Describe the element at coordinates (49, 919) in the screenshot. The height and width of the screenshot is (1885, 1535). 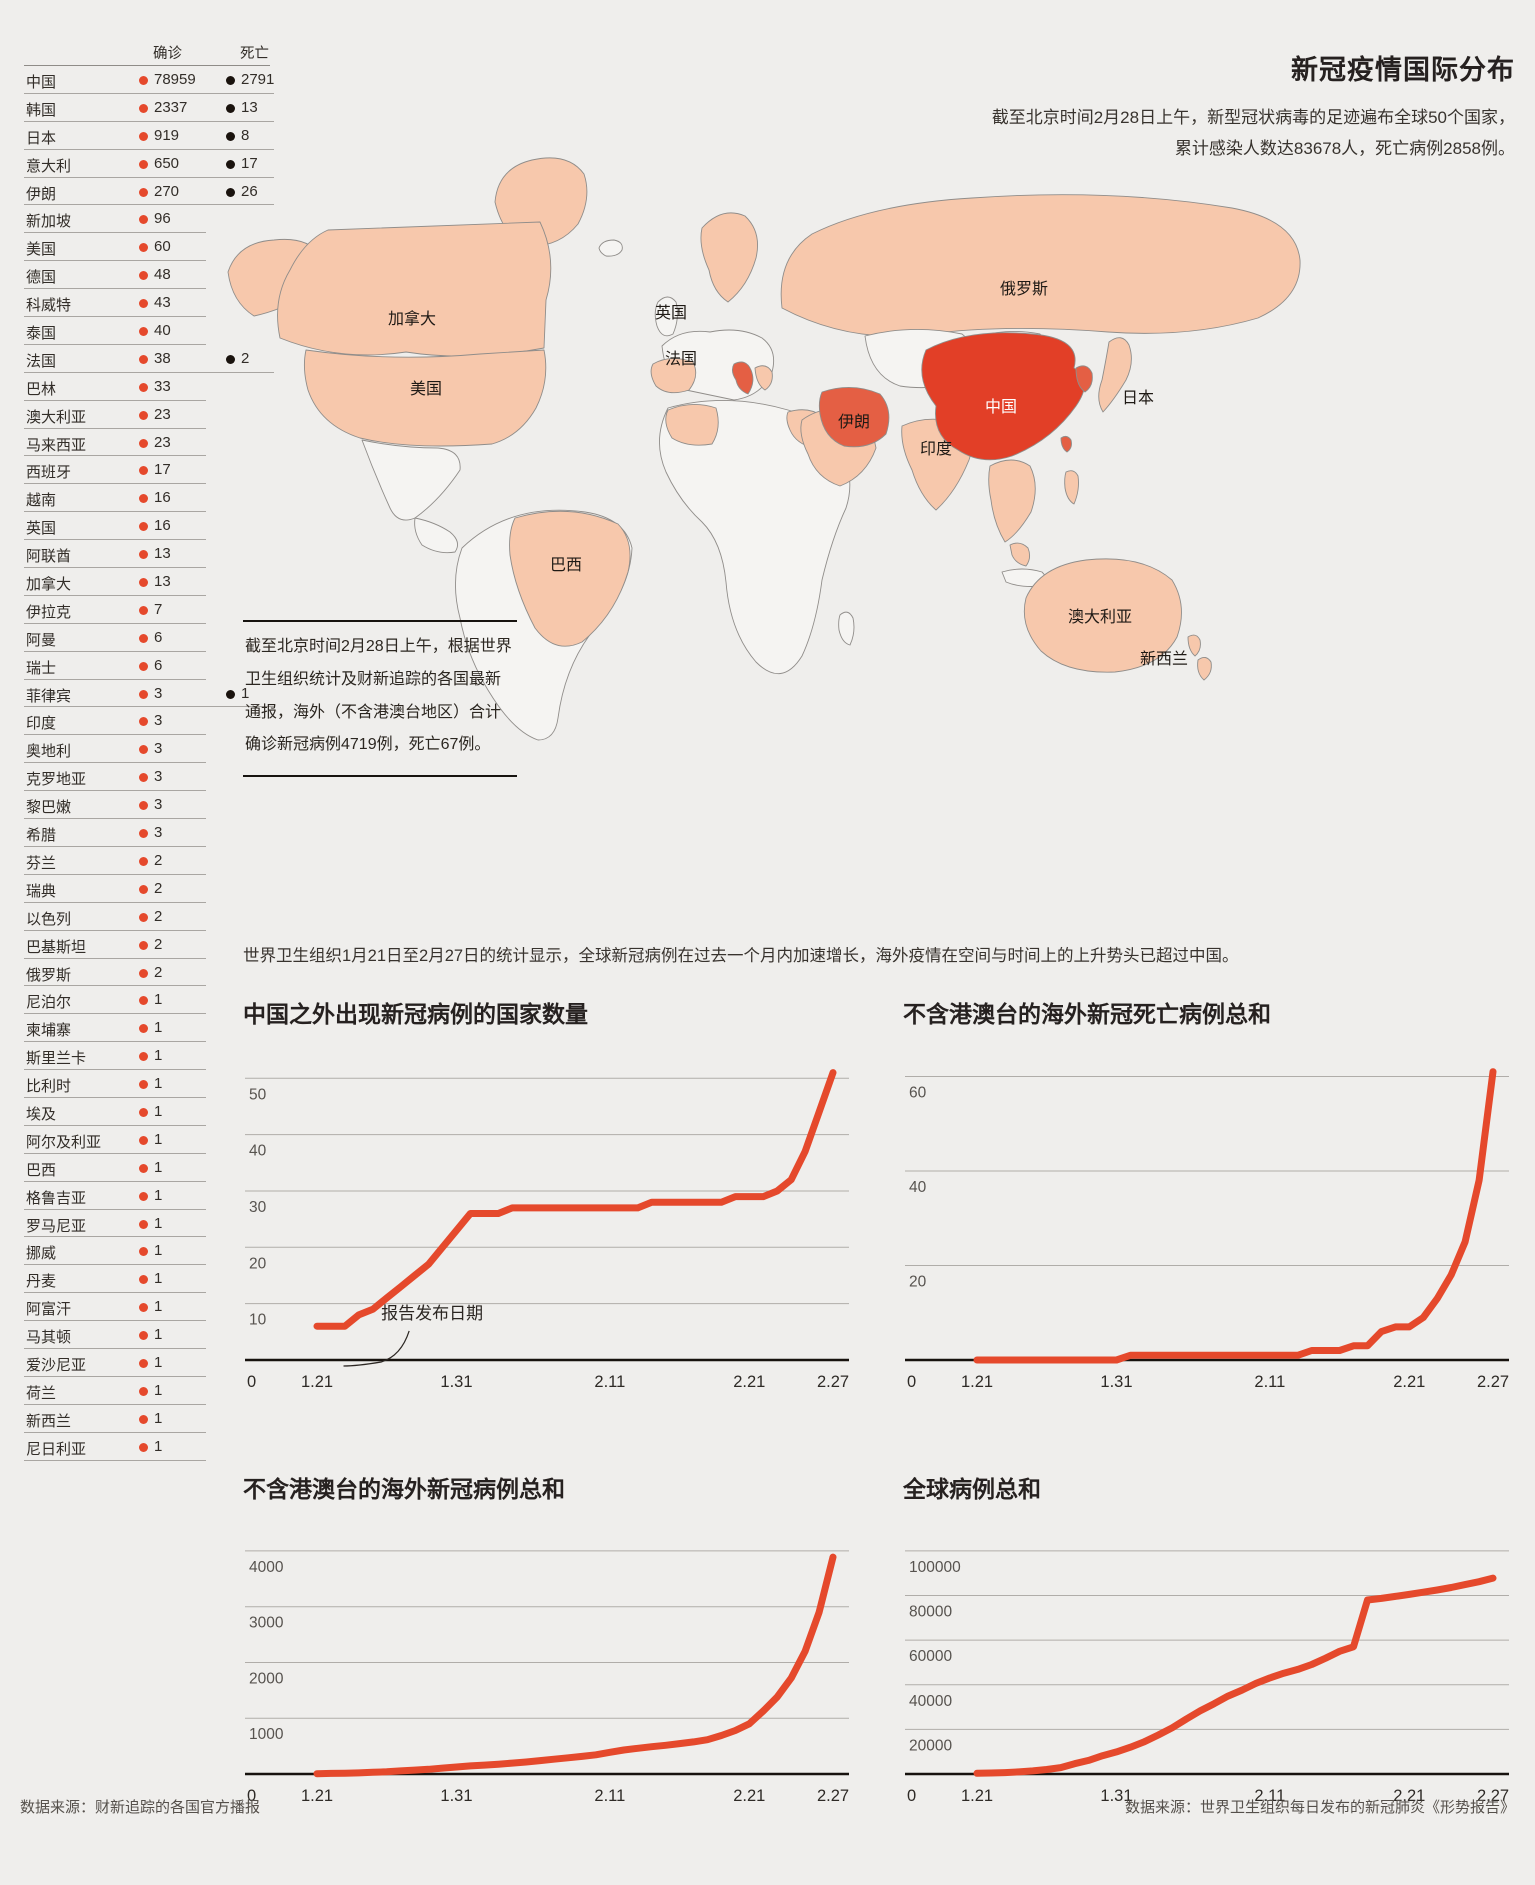
I see `country-name: 以色列` at that location.